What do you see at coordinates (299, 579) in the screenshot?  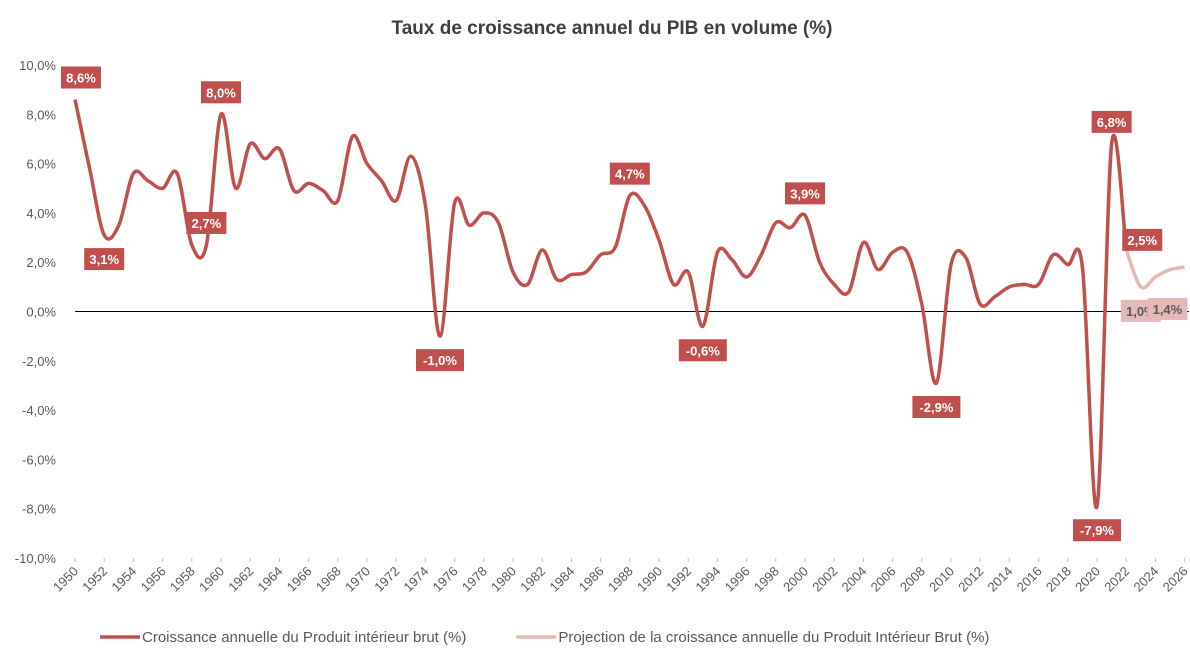 I see `x-tick-label: 1966` at bounding box center [299, 579].